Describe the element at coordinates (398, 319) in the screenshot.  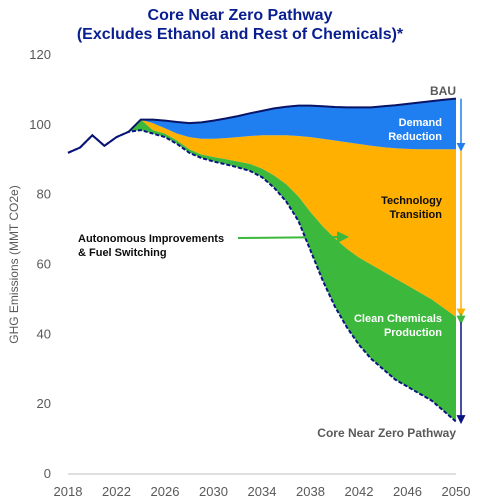
I see `clean-label-1: Clean Chemicals` at that location.